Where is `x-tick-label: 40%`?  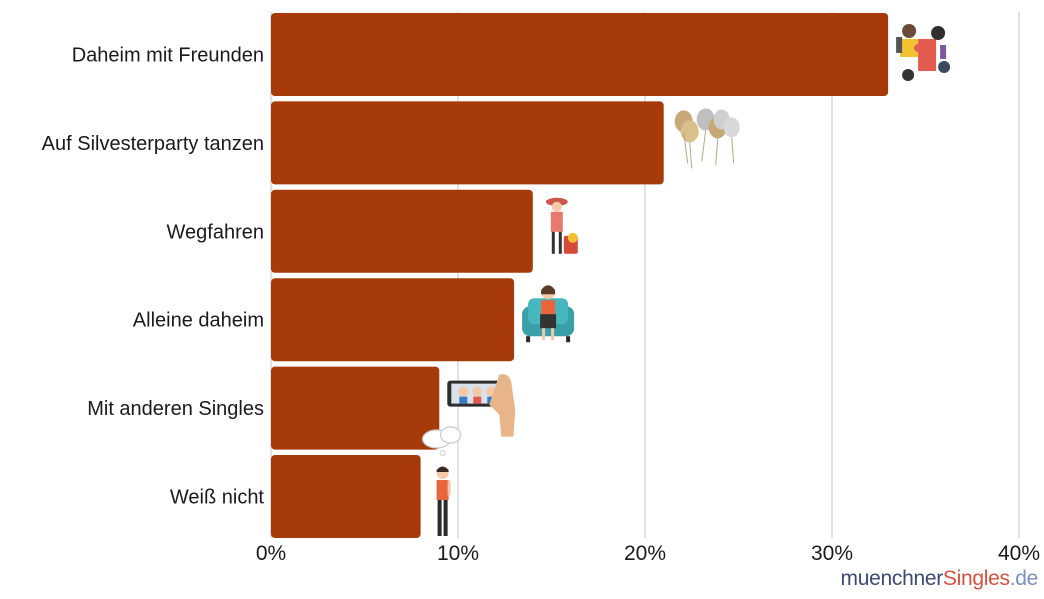 x-tick-label: 40% is located at coordinates (1019, 553).